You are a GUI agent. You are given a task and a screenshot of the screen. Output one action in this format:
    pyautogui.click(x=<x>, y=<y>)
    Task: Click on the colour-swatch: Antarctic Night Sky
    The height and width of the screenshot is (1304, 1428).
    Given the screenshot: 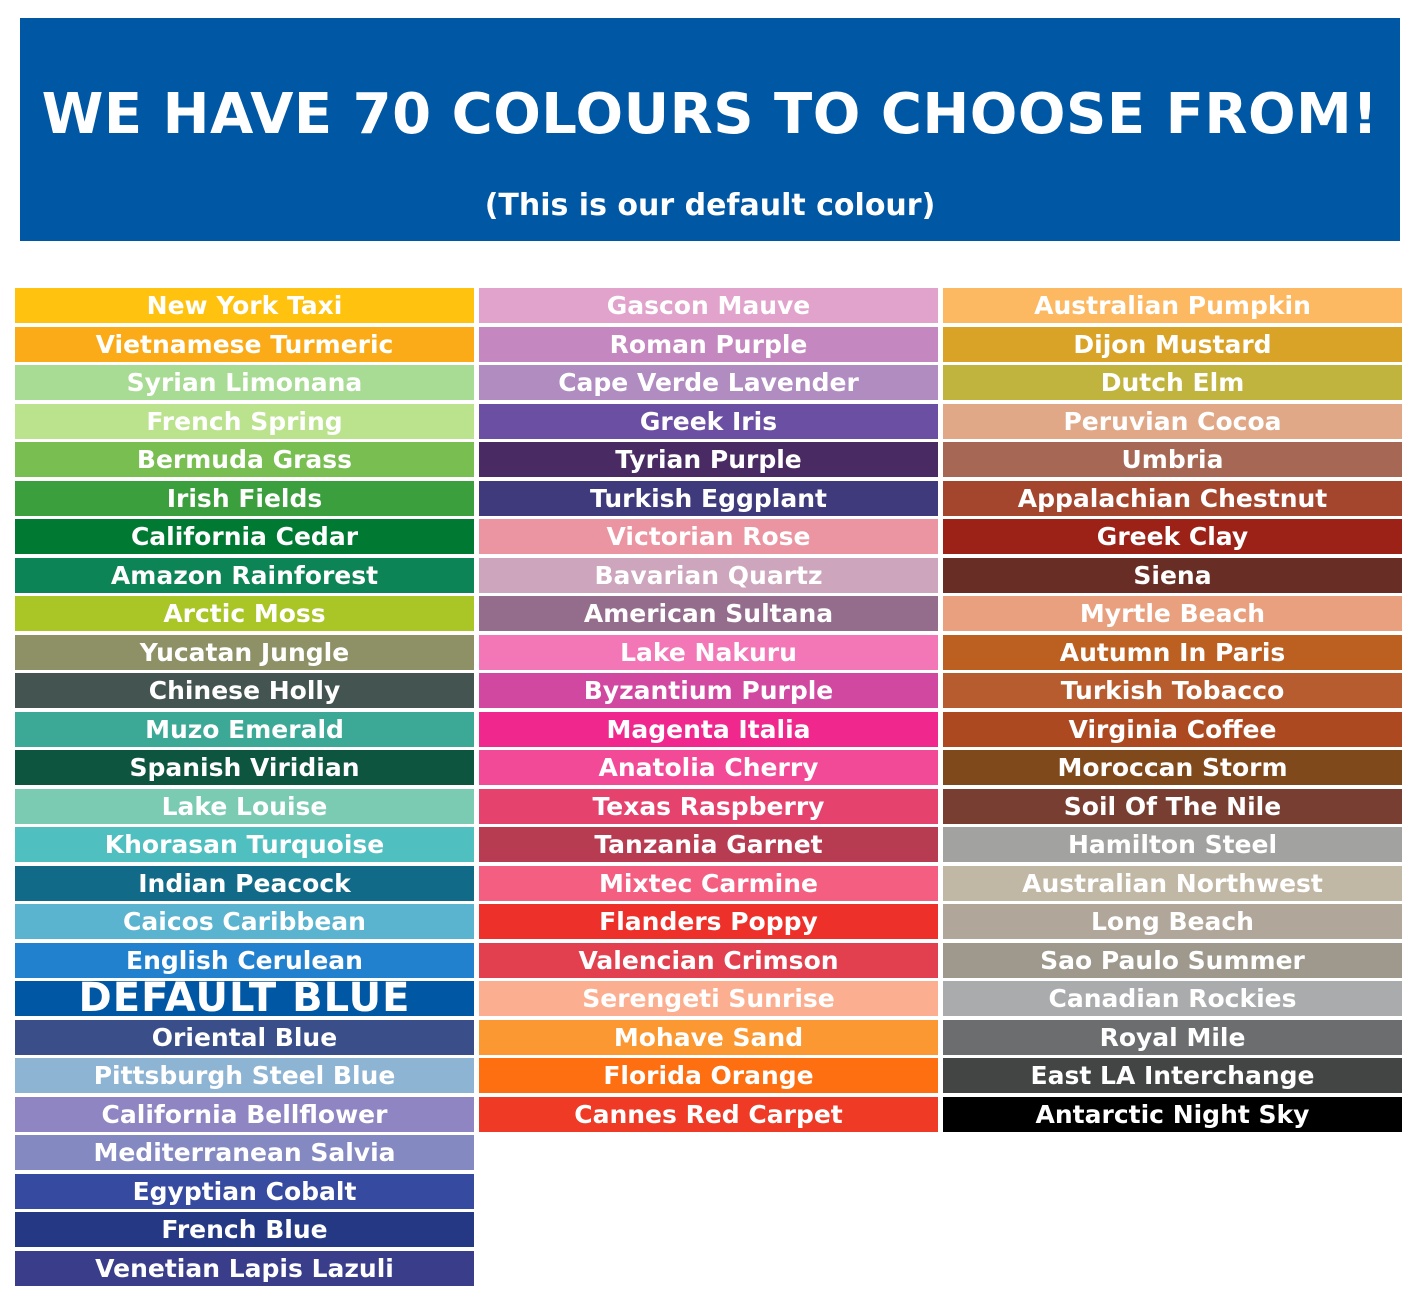 What is the action you would take?
    pyautogui.click(x=1172, y=1114)
    